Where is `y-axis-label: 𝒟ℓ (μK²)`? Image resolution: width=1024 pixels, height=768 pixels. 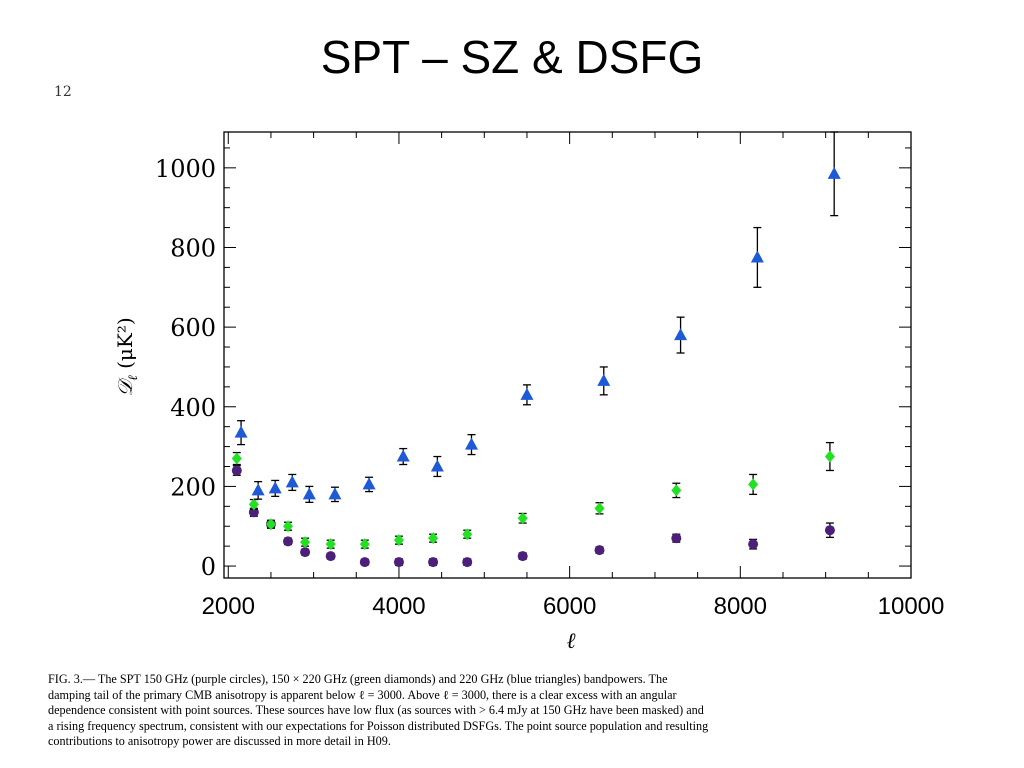 y-axis-label: 𝒟ℓ (μK²) is located at coordinates (127, 356).